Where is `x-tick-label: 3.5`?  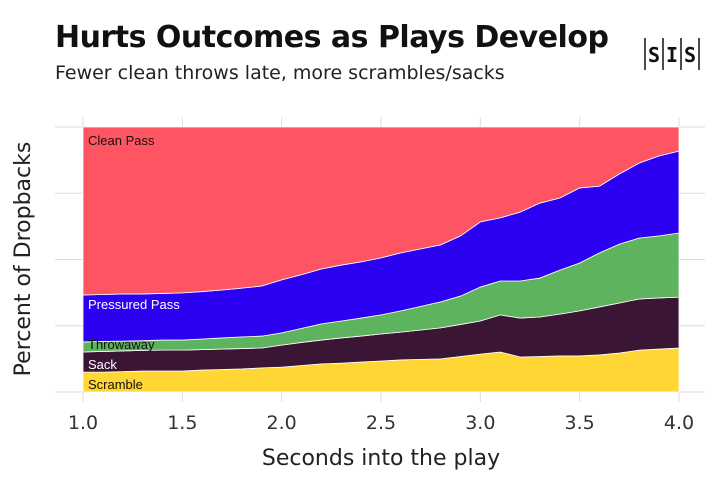 x-tick-label: 3.5 is located at coordinates (580, 423).